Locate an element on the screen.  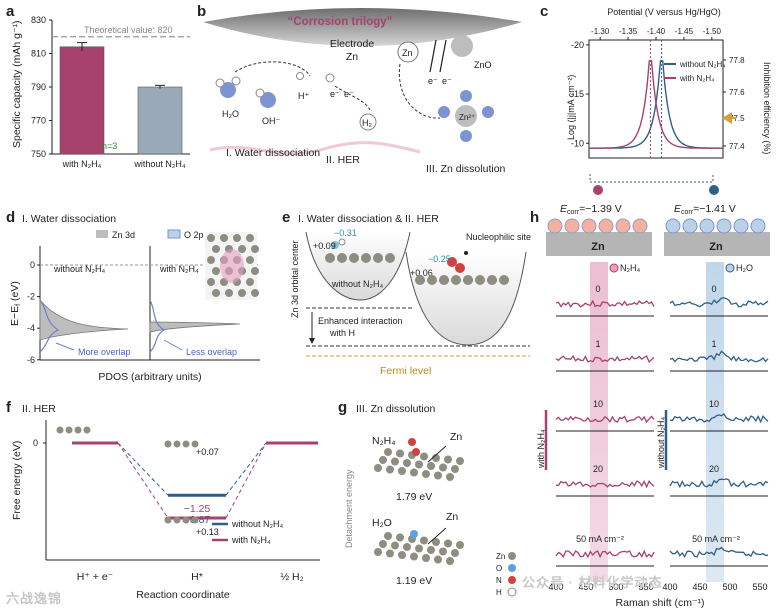
d-note-less: Less overlap is located at coordinates (211, 352).